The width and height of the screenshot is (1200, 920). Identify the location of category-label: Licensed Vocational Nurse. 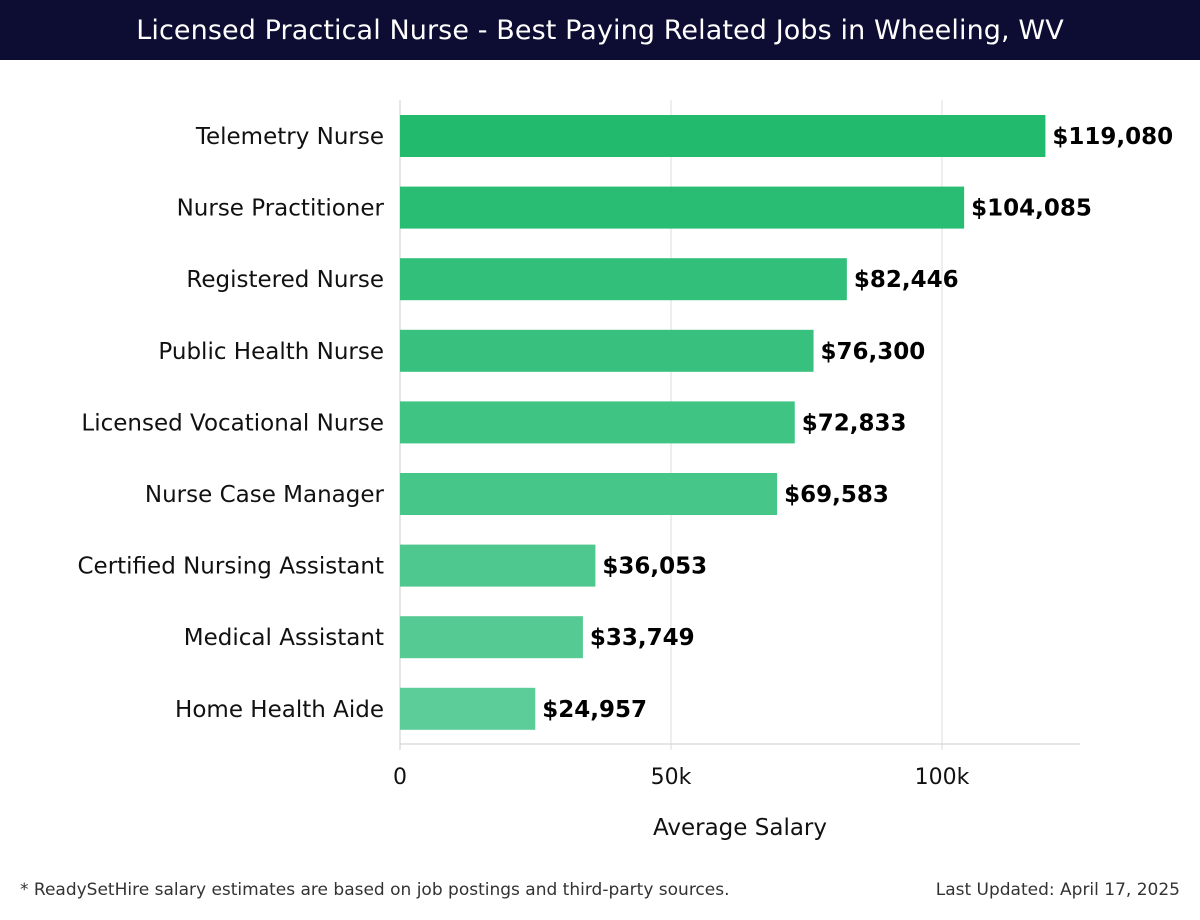
(232, 423).